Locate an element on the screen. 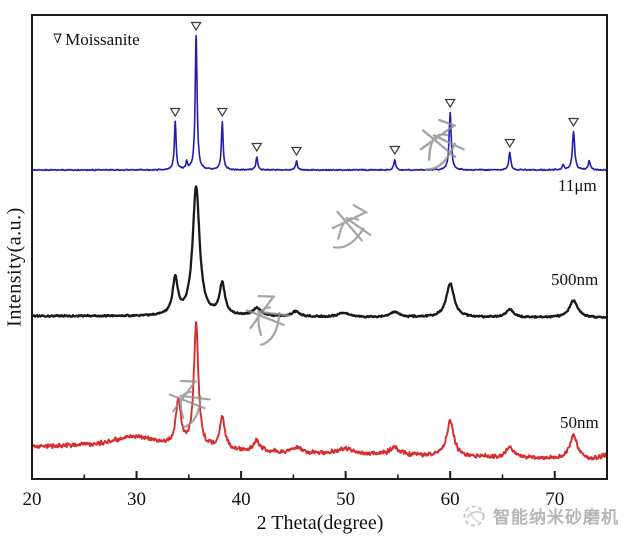 Image resolution: width=624 pixels, height=549 pixels. watermark-text: 智能纳米砂磨机 is located at coordinates (556, 517).